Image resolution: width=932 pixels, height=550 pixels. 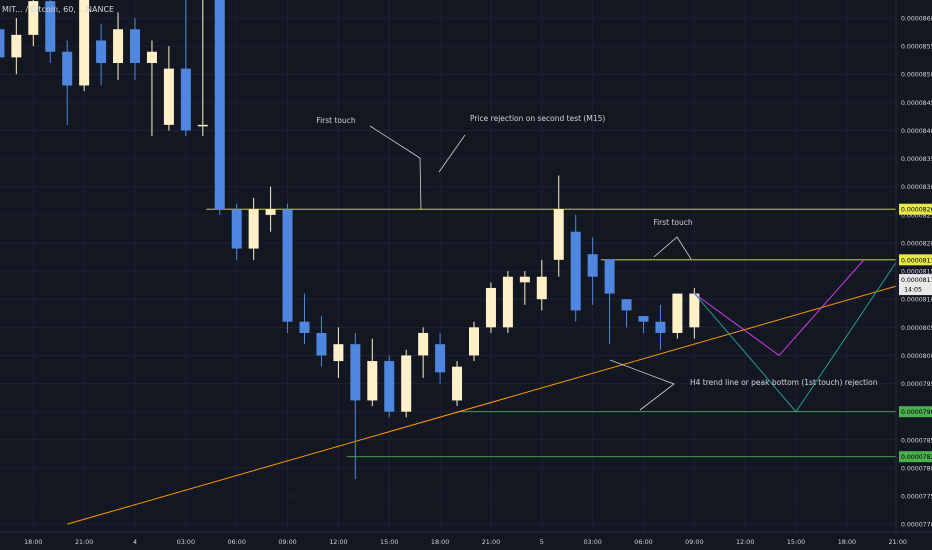 What do you see at coordinates (898, 542) in the screenshot?
I see `time-tick-label-17: 21:00` at bounding box center [898, 542].